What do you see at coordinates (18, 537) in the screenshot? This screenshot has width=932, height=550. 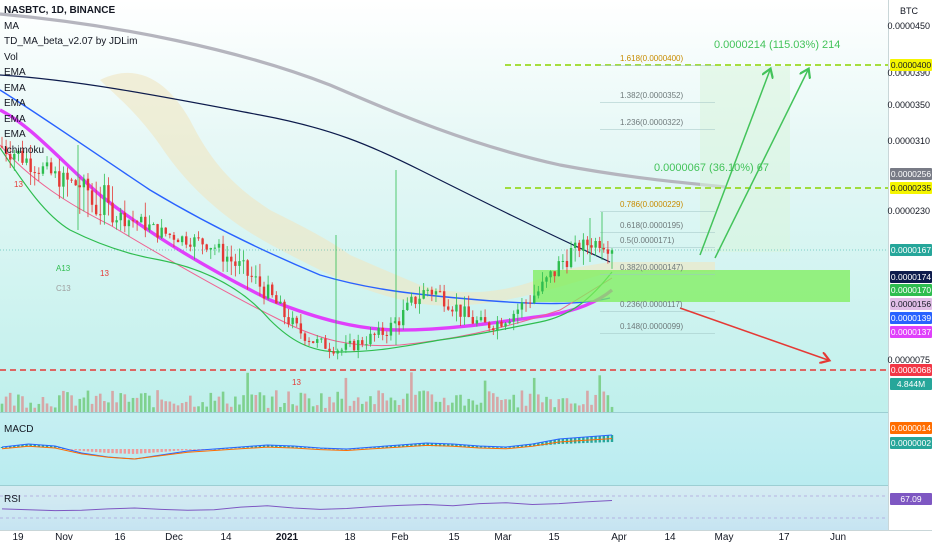 I see `x-tick-label: 19` at bounding box center [18, 537].